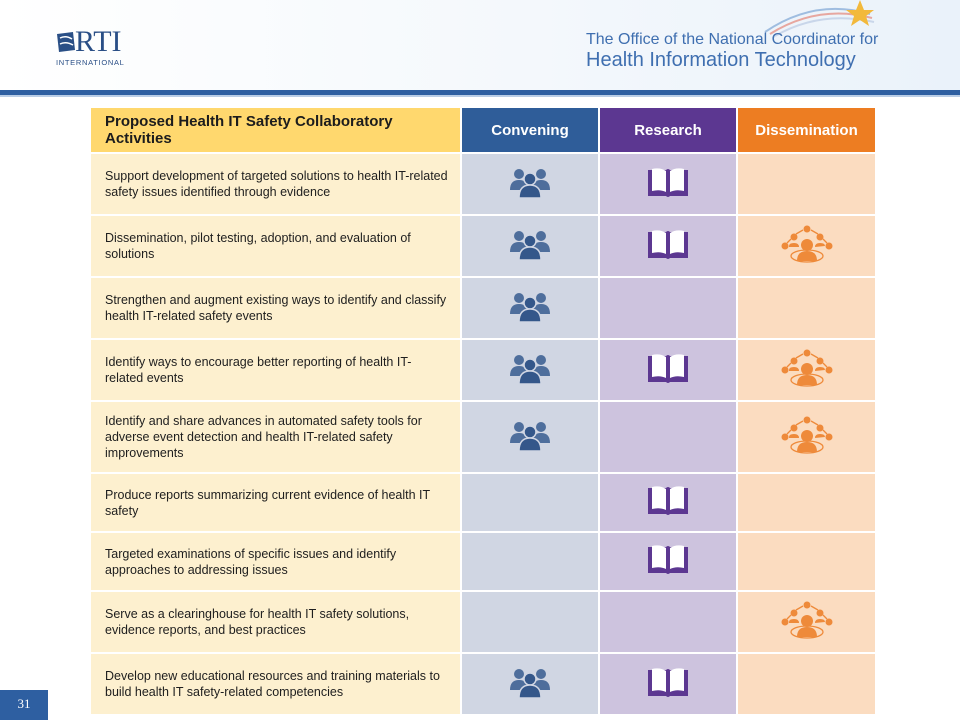 The height and width of the screenshot is (720, 960). I want to click on header-dissemination: Dissemination, so click(806, 130).